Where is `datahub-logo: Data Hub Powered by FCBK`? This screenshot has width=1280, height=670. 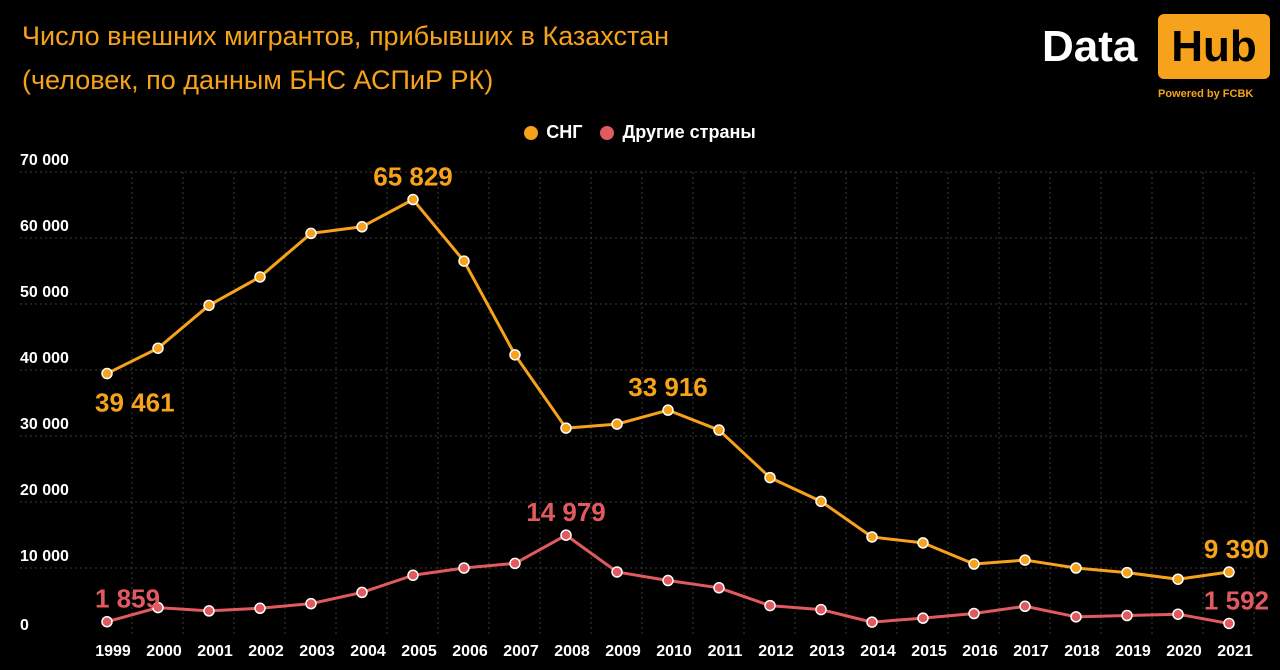 datahub-logo: Data Hub Powered by FCBK is located at coordinates (1157, 59).